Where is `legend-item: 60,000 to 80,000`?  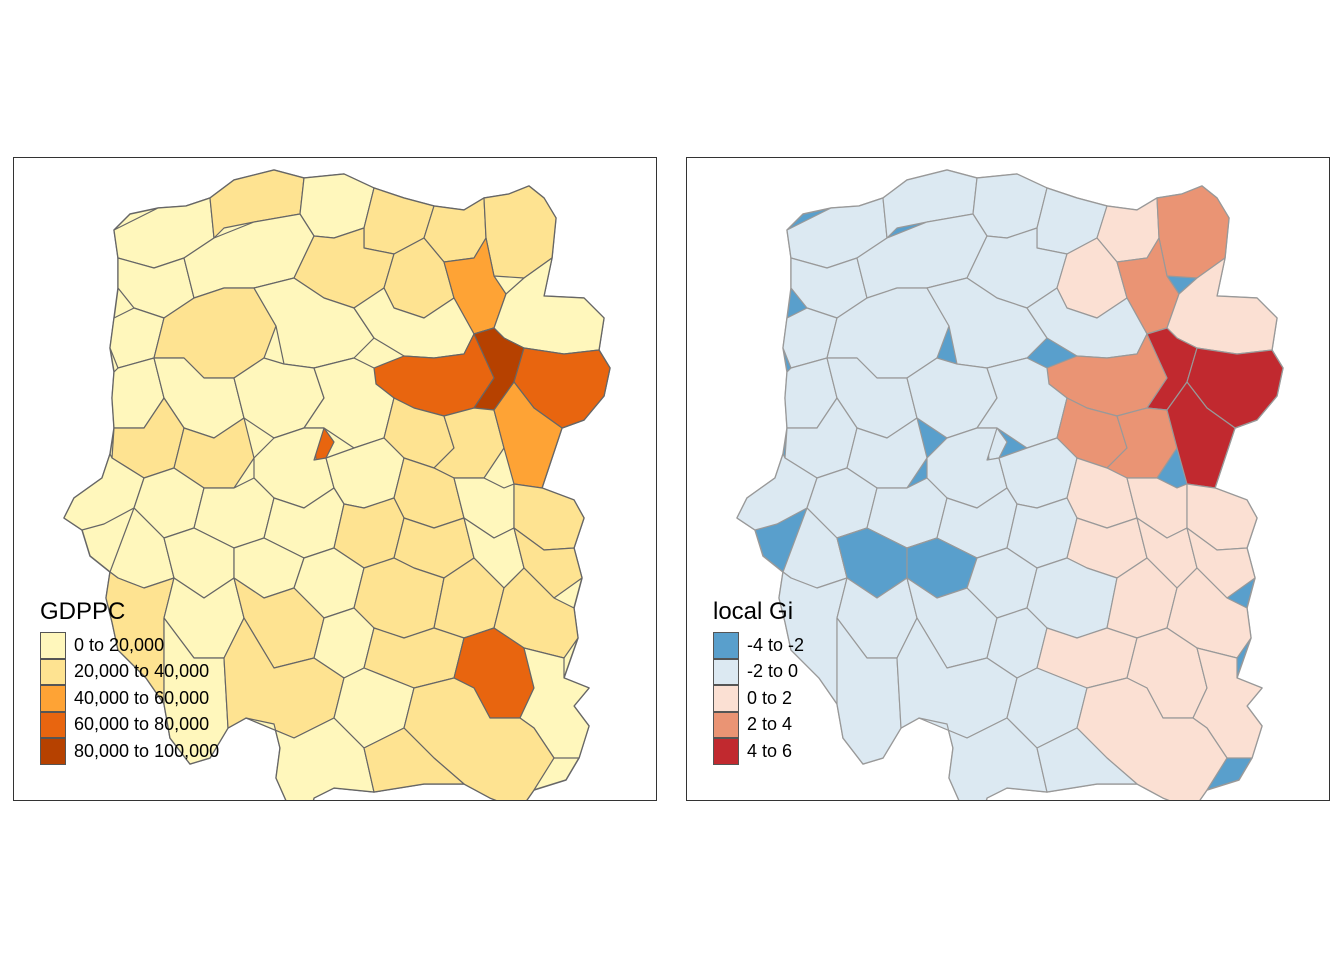
legend-item: 60,000 to 80,000 is located at coordinates (129, 724).